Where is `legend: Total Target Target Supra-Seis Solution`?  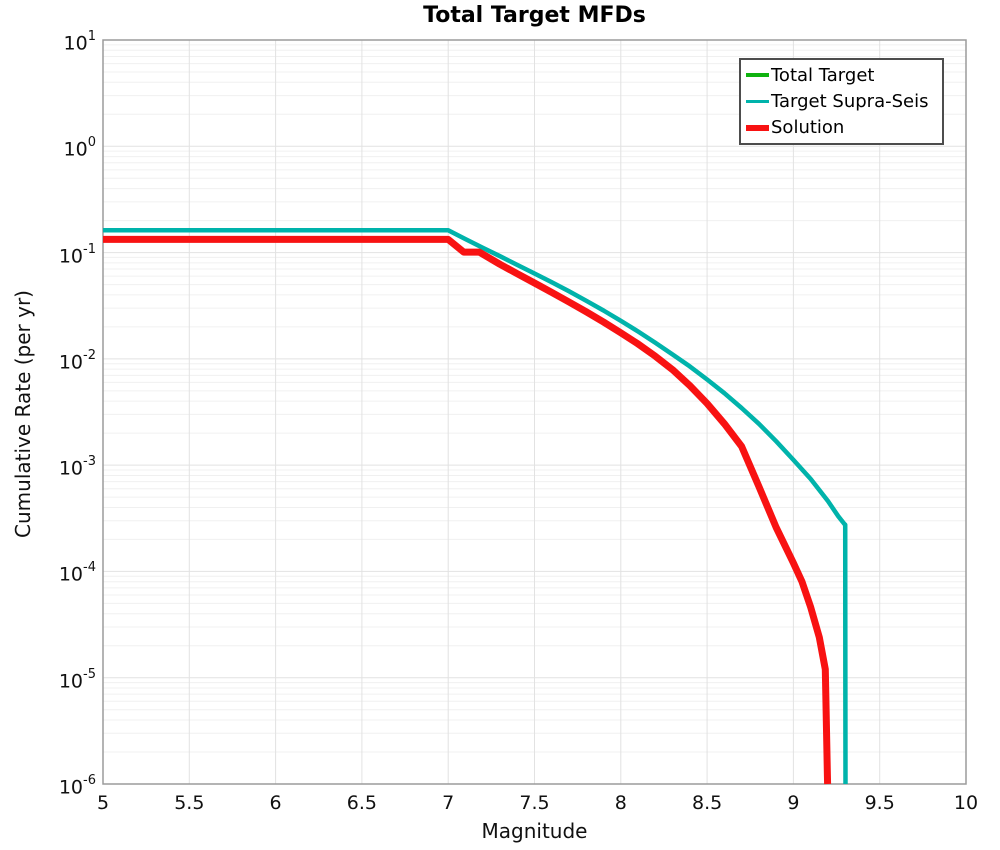 legend: Total Target Target Supra-Seis Solution is located at coordinates (841, 101).